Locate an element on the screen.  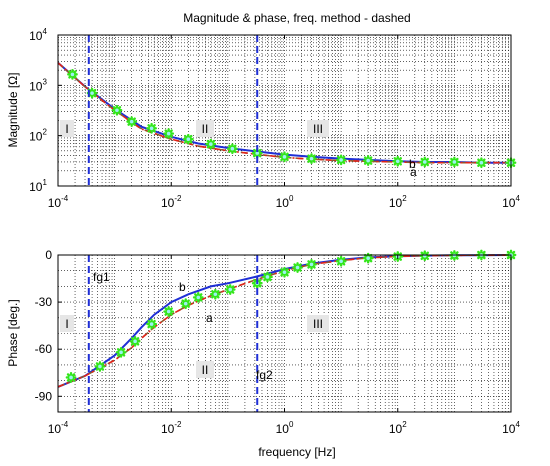
magnitude-boundaries is located at coordinates (173, 110).